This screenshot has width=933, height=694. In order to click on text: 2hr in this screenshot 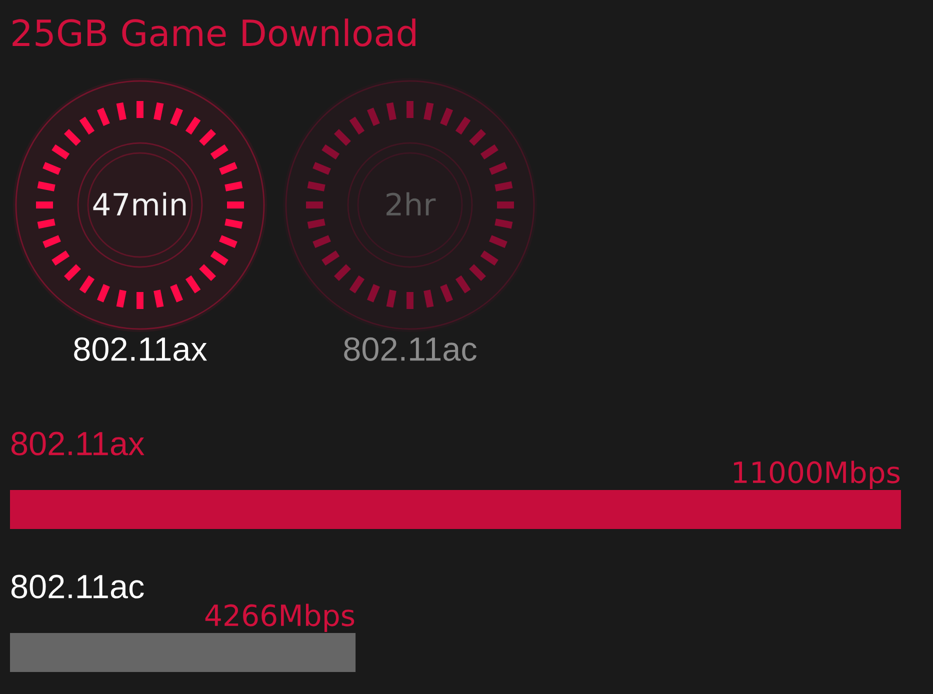, I will do `click(411, 204)`.